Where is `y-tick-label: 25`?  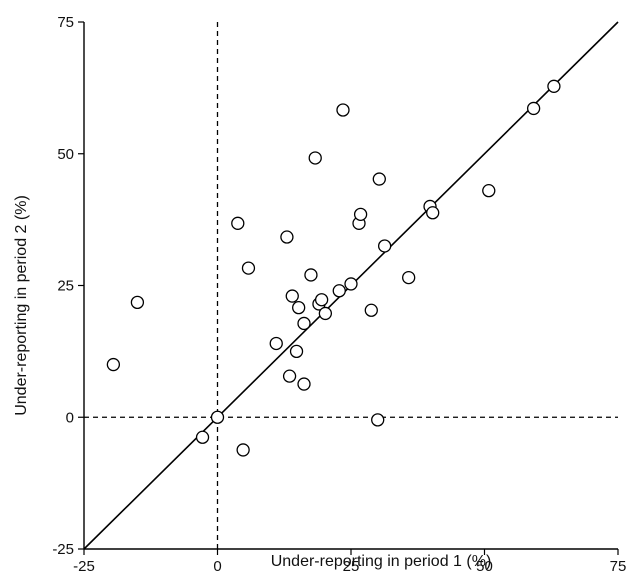 y-tick-label: 25 is located at coordinates (65, 286).